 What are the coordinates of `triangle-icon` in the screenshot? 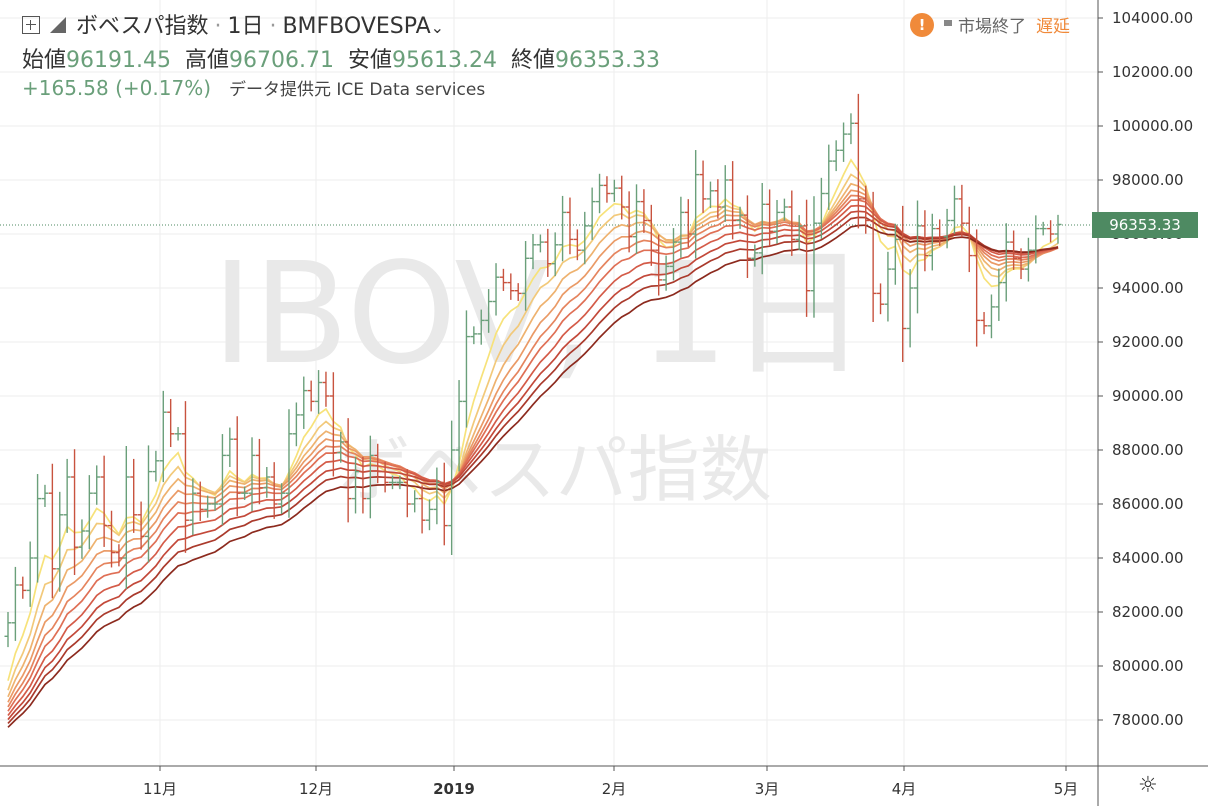 It's located at (58, 25).